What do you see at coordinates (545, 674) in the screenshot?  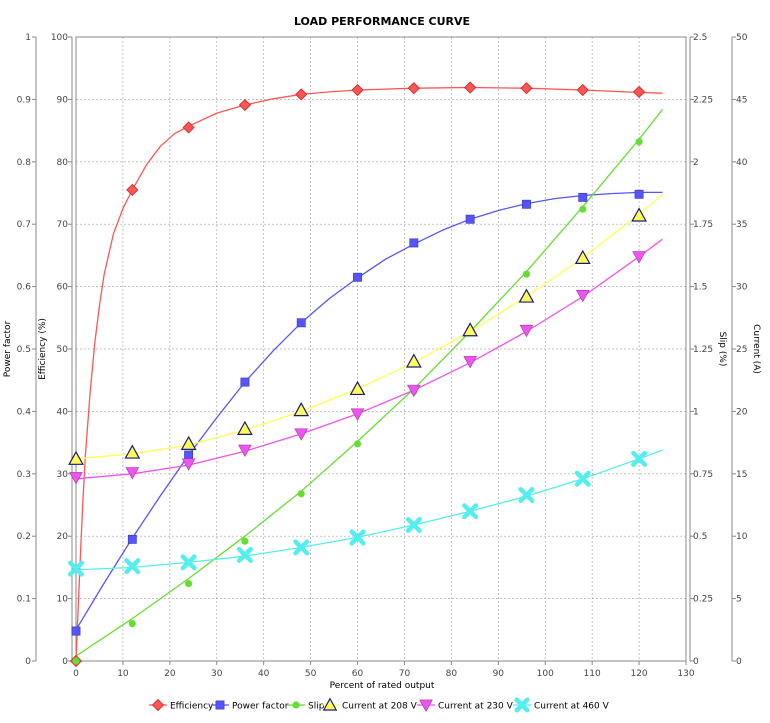 I see `x-tick-label: 100` at bounding box center [545, 674].